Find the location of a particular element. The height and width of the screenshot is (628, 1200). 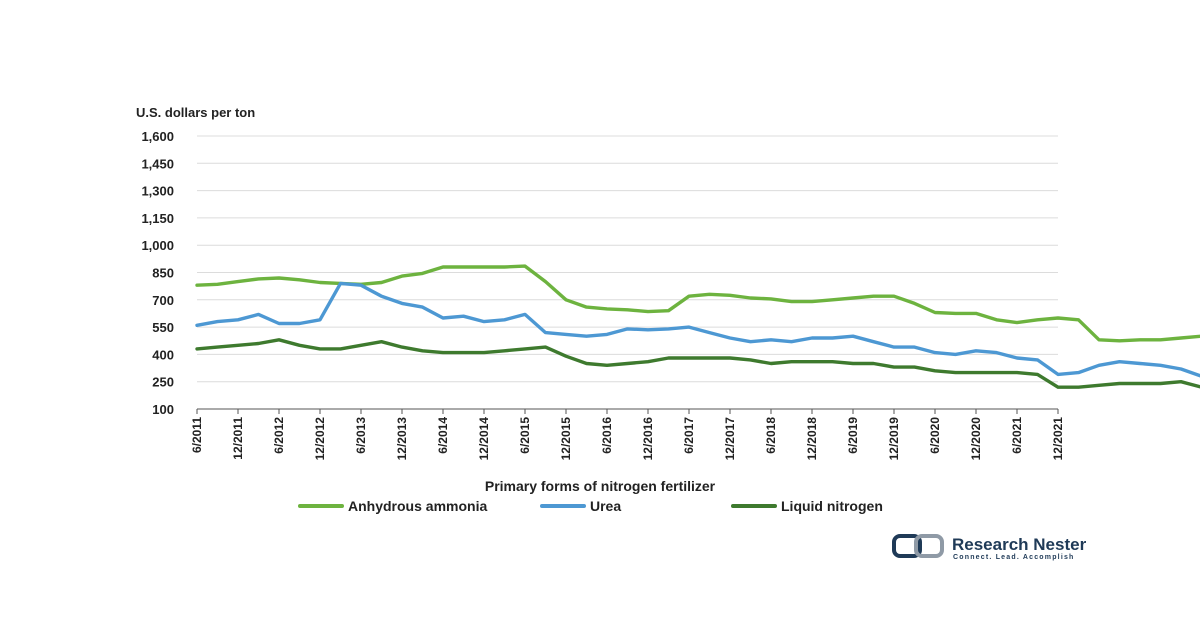

brand-tagline: Connect. Lead. Accomplish is located at coordinates (1014, 557).